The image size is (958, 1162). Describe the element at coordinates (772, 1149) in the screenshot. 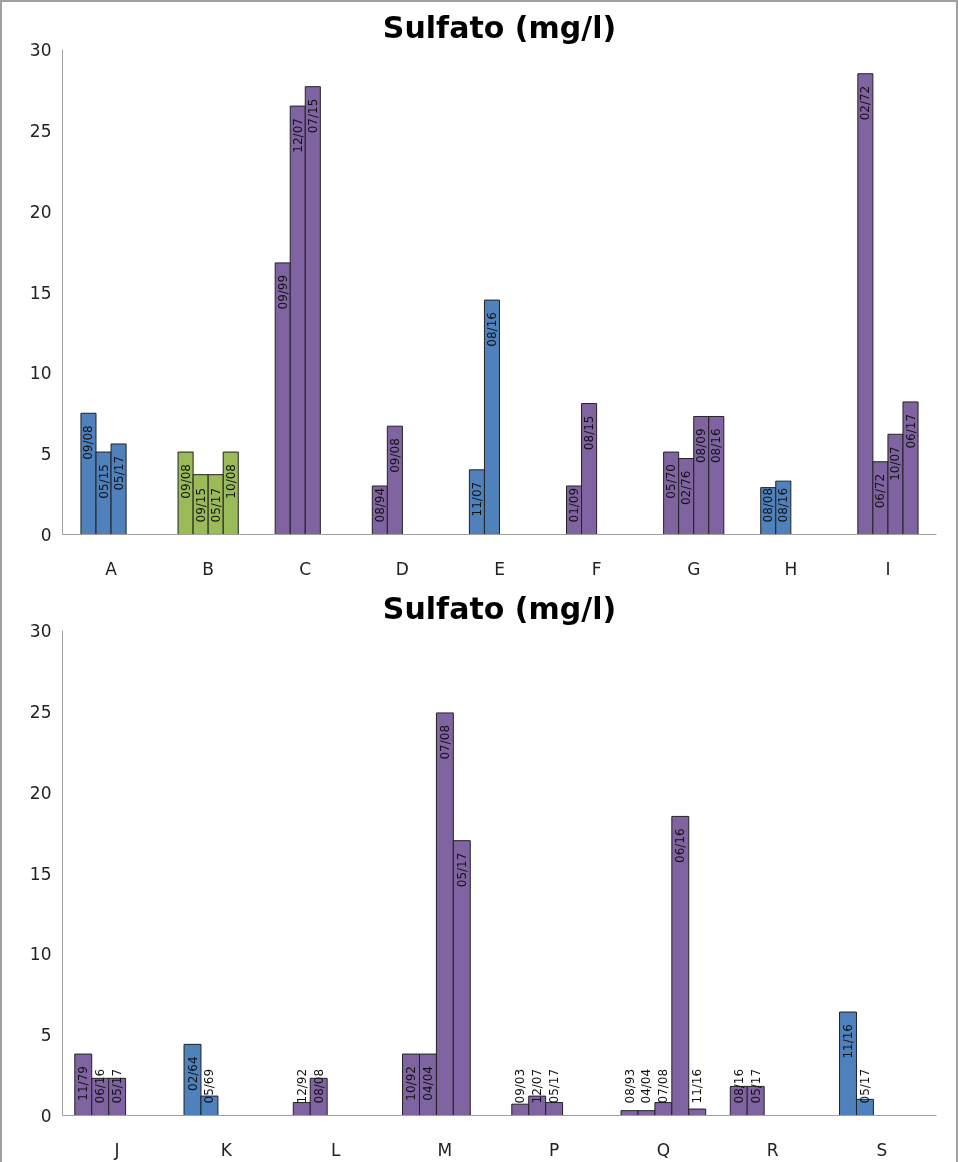

I see `x-tick-label: R` at that location.